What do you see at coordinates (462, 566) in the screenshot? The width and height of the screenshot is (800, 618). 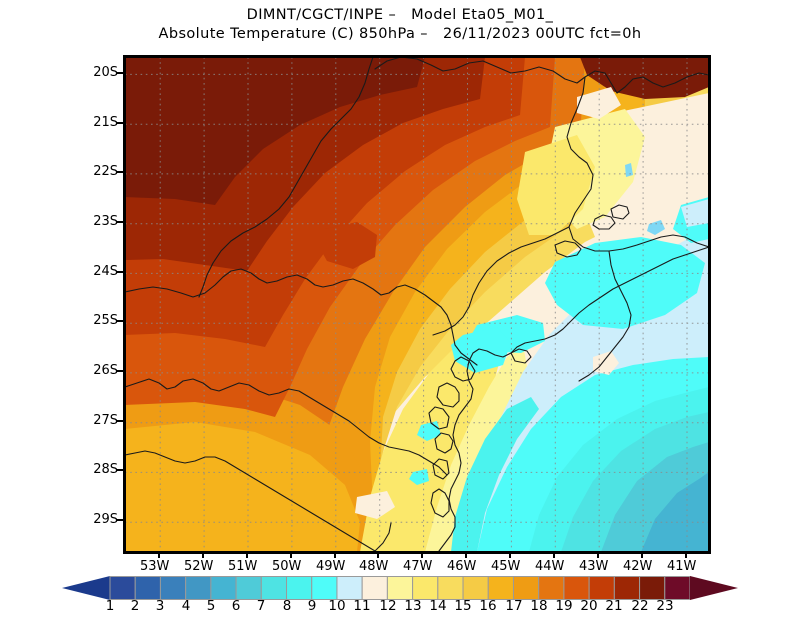 I see `x-tick-label-46W: 46W` at bounding box center [462, 566].